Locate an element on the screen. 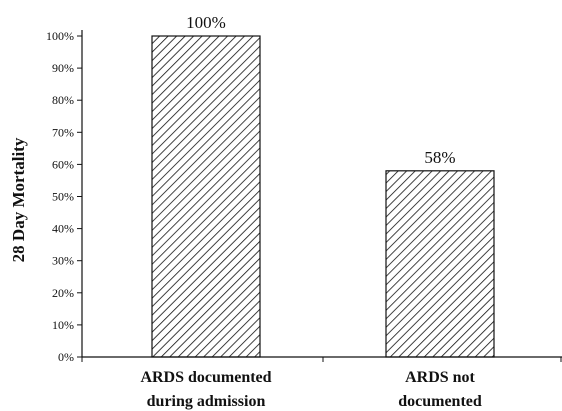 This screenshot has height=411, width=562. bar-value-label: 58% is located at coordinates (439, 157).